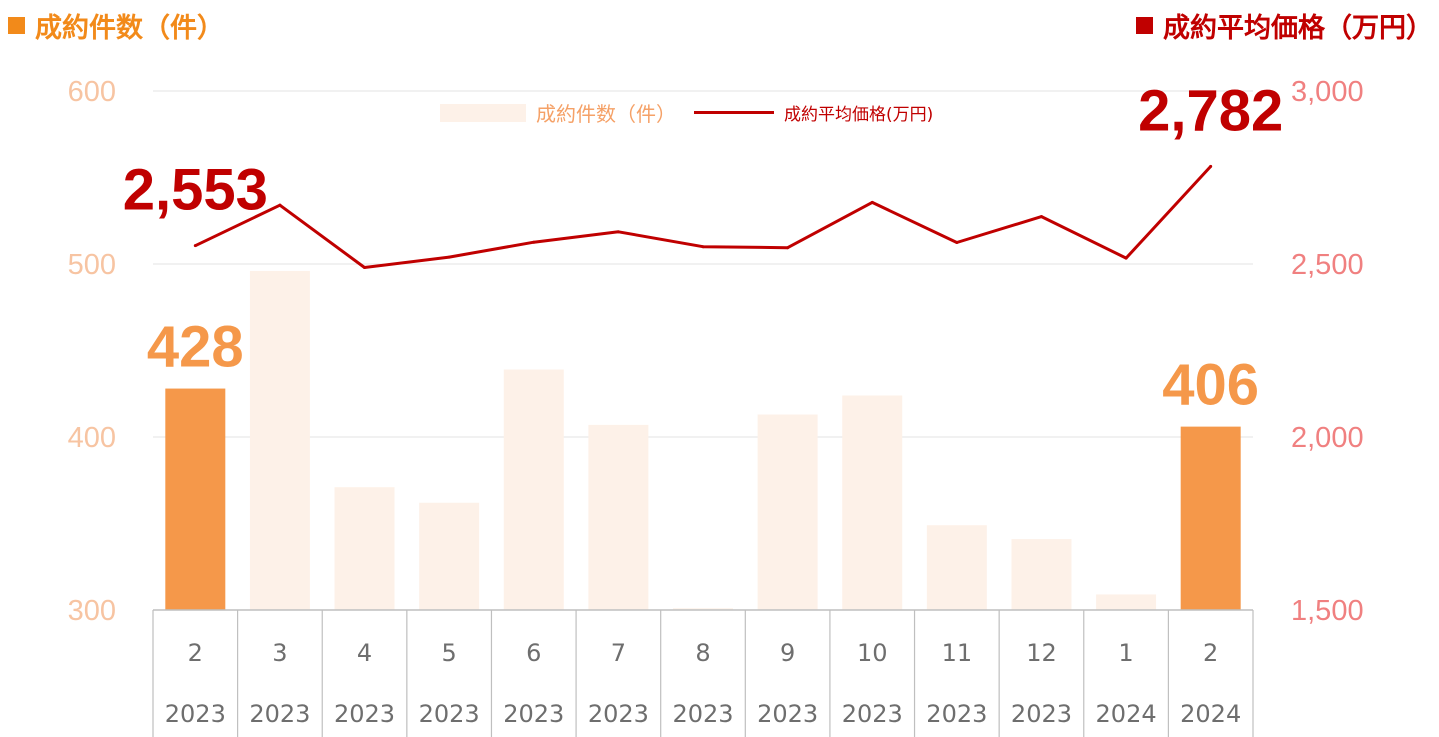 The image size is (1439, 737). Describe the element at coordinates (1210, 385) in the screenshot. I see `data-label: 406` at that location.